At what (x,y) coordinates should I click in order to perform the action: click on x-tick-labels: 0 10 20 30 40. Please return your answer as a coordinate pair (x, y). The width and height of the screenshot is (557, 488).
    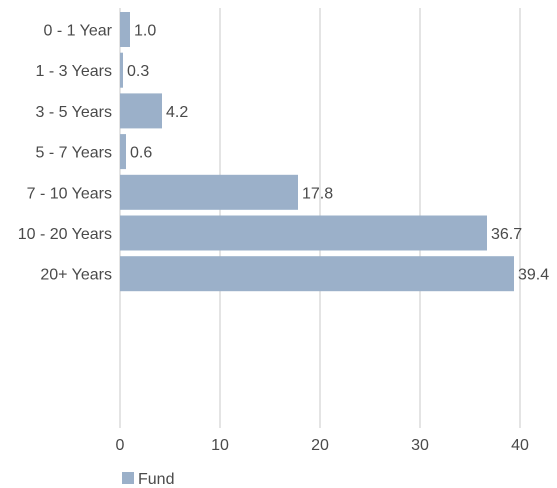
    Looking at the image, I should click on (322, 445).